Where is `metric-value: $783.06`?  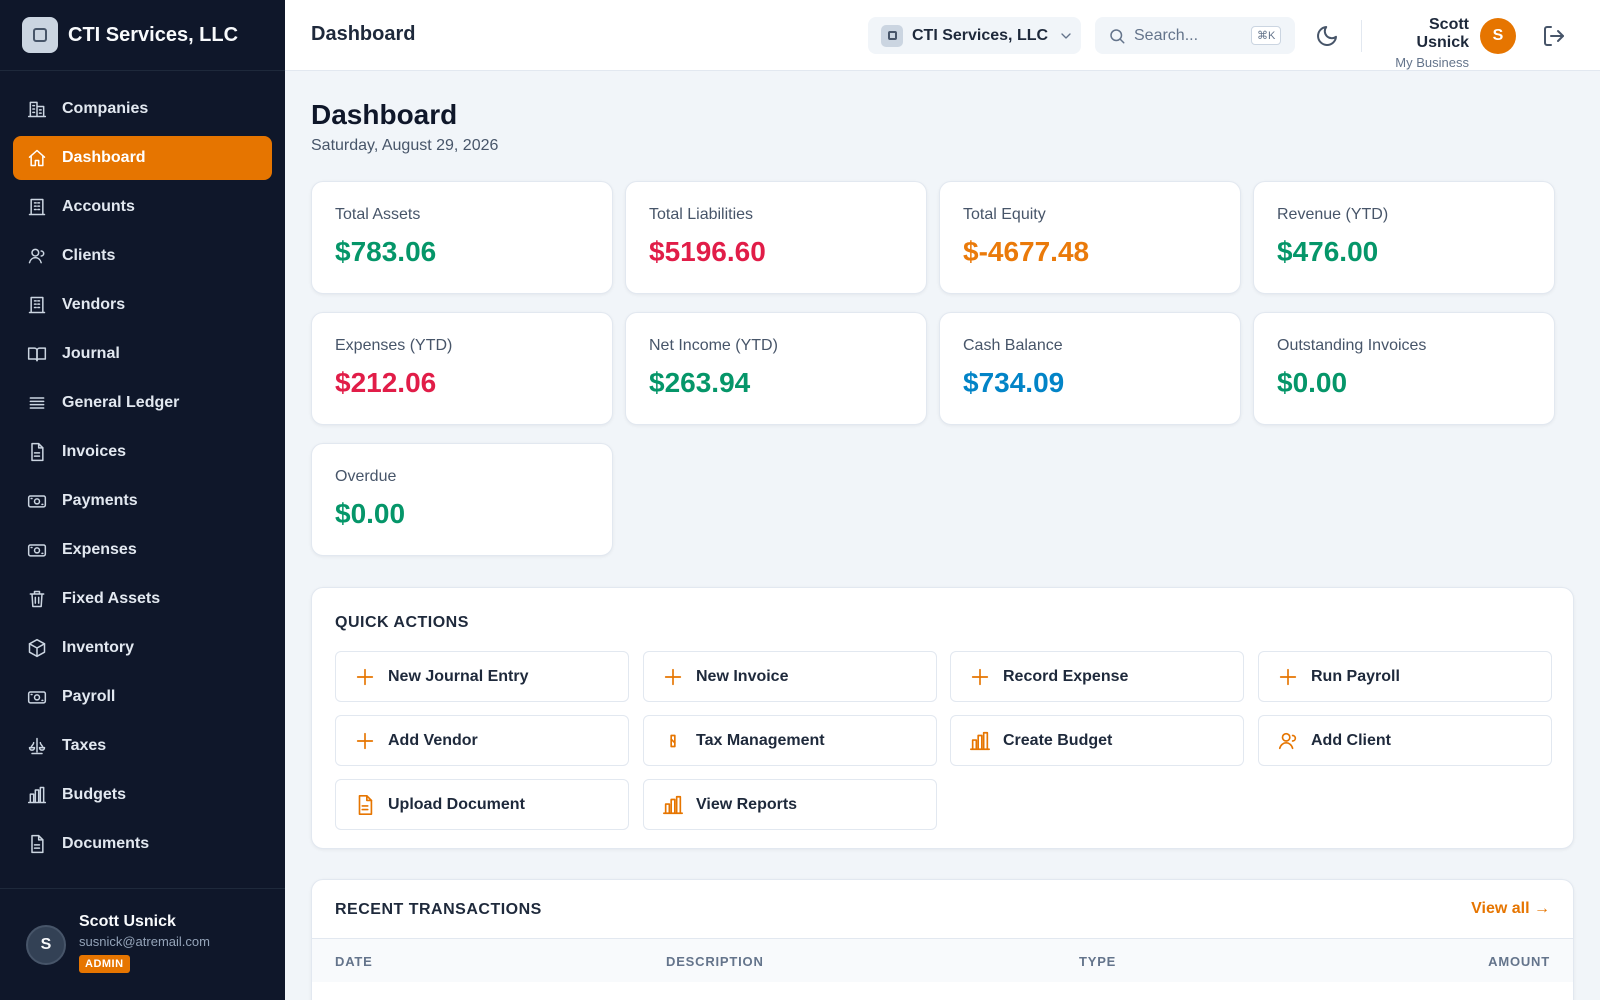 metric-value: $783.06 is located at coordinates (386, 251).